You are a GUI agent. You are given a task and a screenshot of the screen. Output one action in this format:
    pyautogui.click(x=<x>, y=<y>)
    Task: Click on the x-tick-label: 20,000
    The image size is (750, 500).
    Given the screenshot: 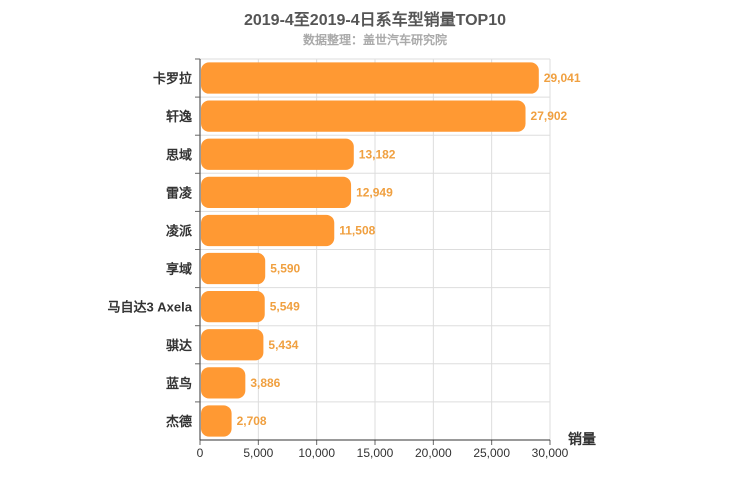 What is the action you would take?
    pyautogui.click(x=433, y=453)
    